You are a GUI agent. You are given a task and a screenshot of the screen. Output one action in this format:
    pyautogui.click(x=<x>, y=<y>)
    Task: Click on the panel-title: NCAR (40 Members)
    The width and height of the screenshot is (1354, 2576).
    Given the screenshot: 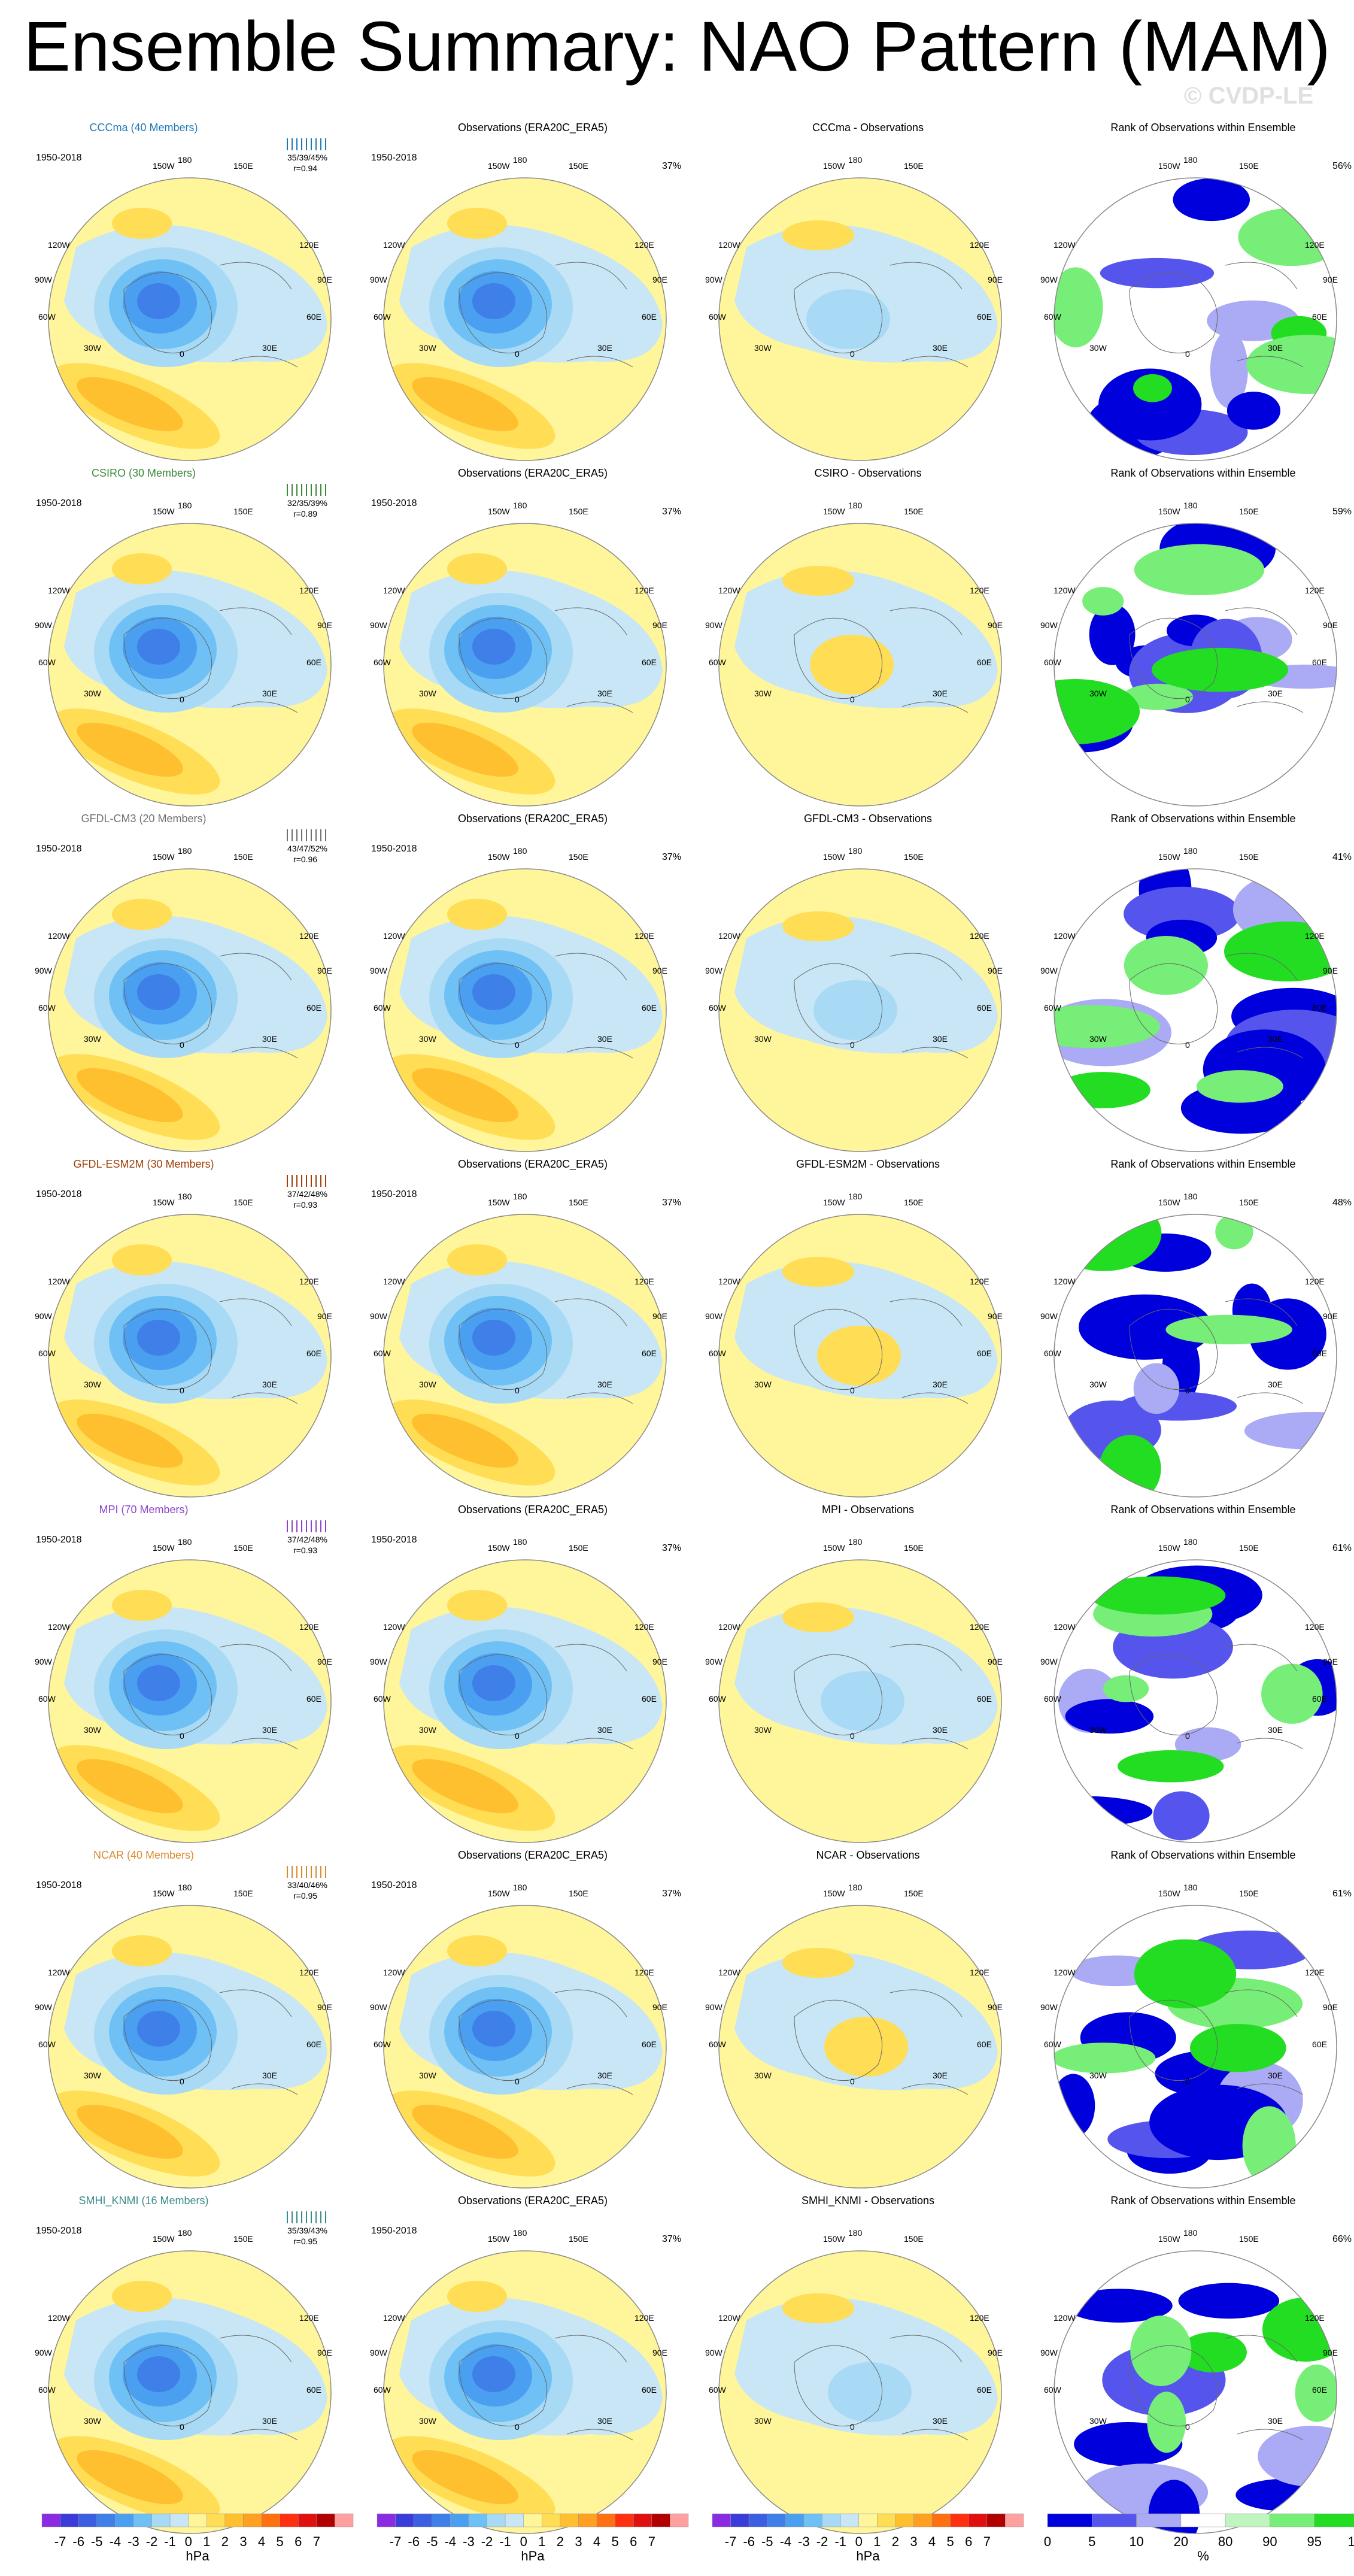 What is the action you would take?
    pyautogui.click(x=144, y=1855)
    